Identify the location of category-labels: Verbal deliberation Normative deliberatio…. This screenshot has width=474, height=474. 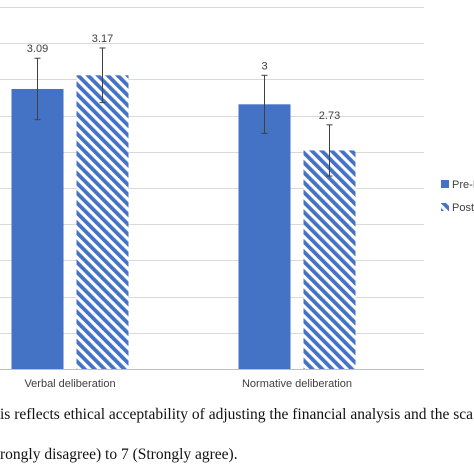
(188, 384).